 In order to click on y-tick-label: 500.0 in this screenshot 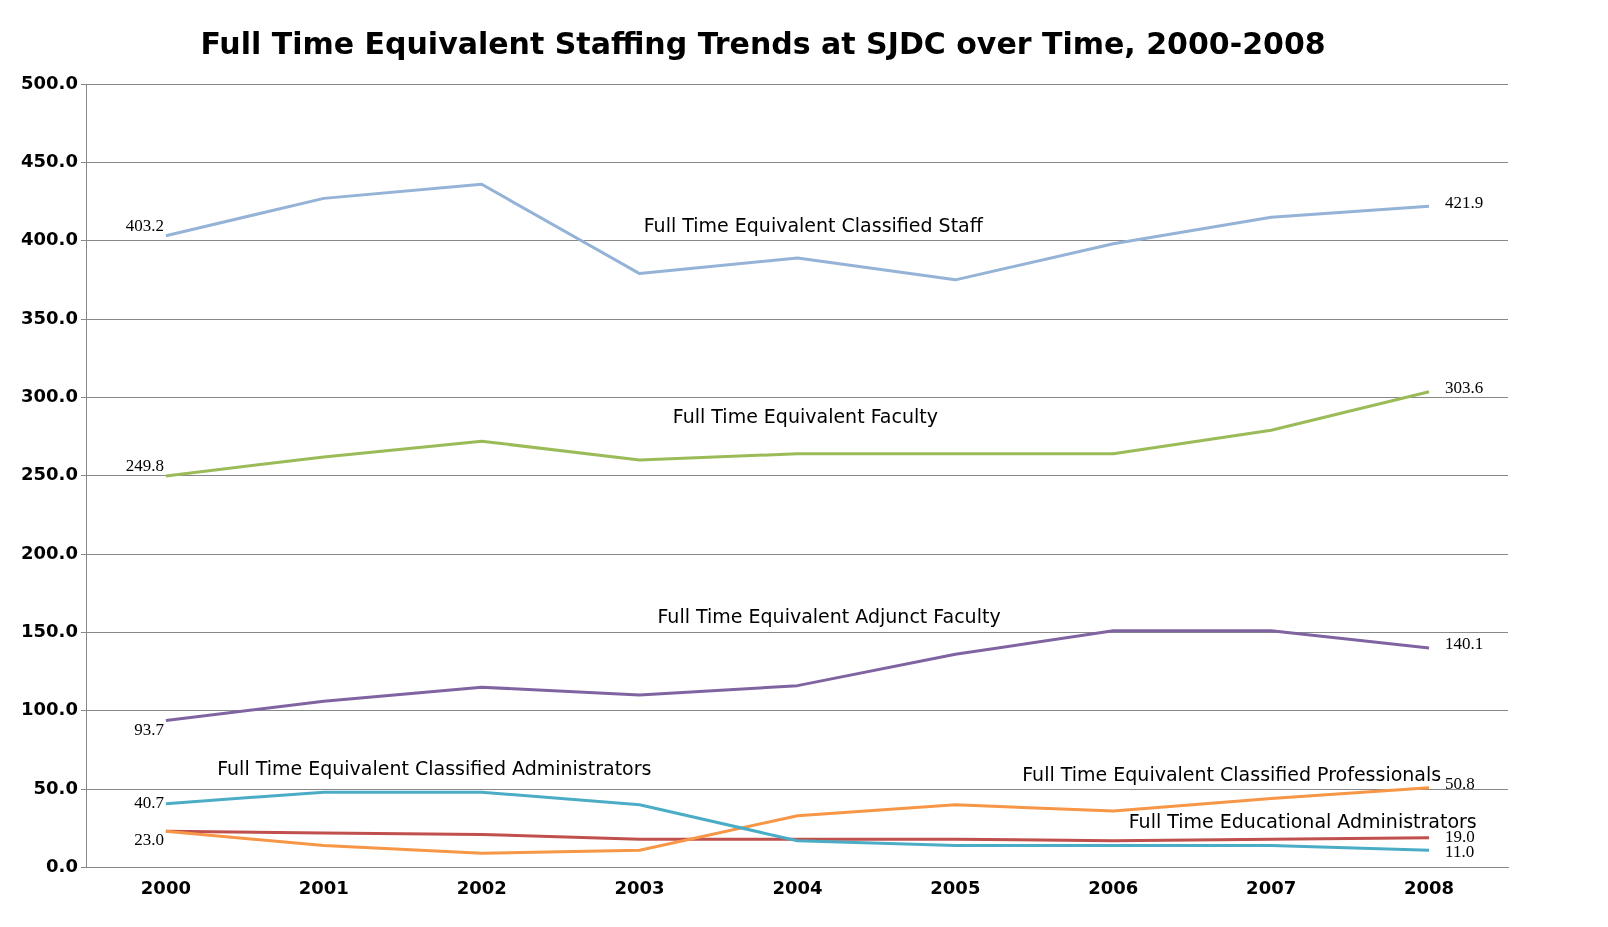, I will do `click(49, 82)`.